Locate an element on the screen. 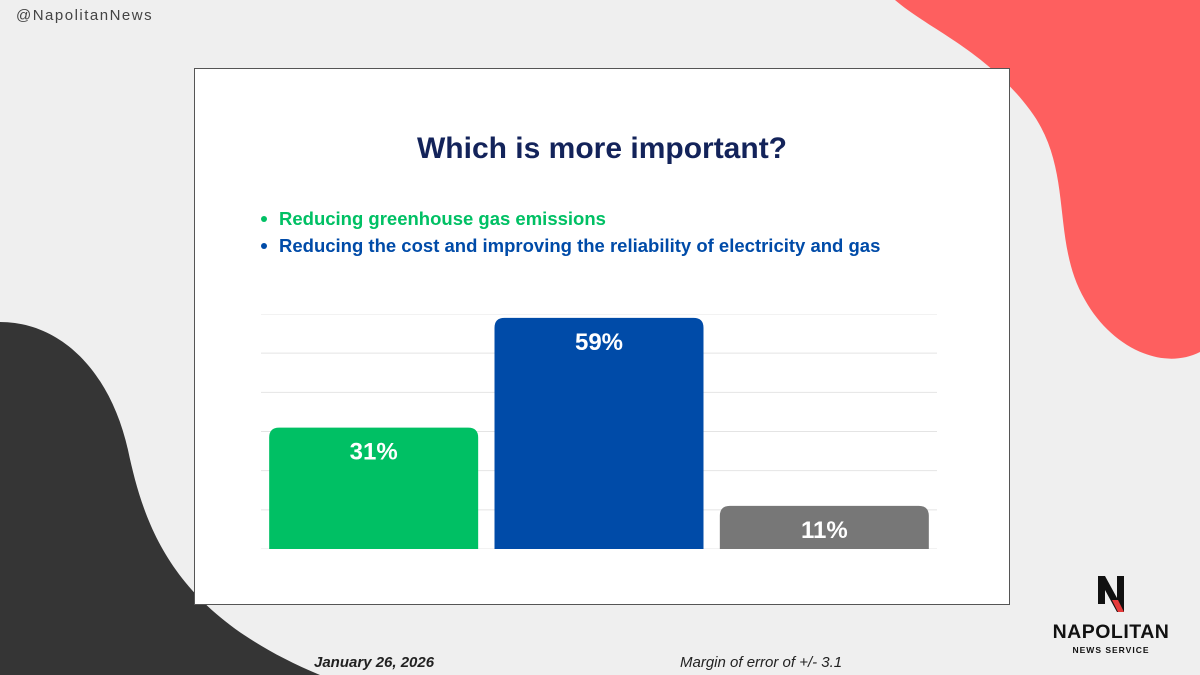  charcoal-shape is located at coordinates (160, 498).